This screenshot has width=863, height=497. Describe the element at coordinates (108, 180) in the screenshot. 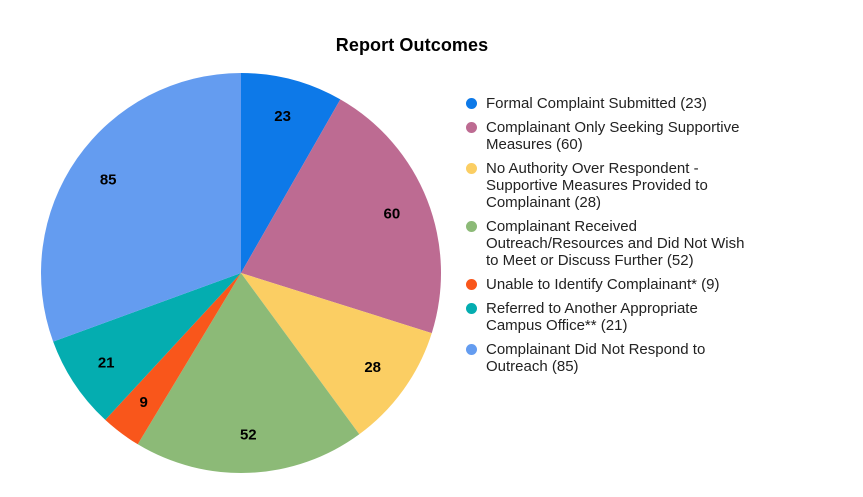

I see `pie-slice-value-label: 85` at that location.